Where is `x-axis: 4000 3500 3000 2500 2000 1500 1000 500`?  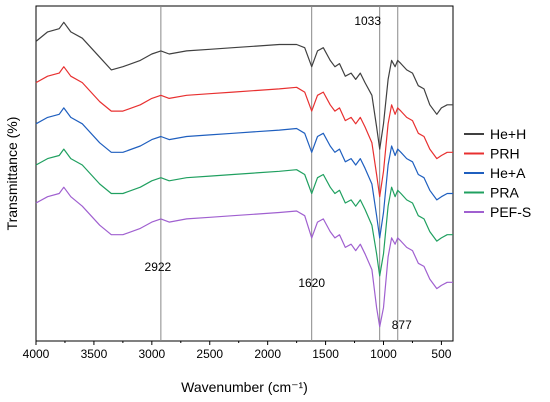
x-axis: 4000 3500 3000 2500 2000 1500 1000 500 is located at coordinates (237, 351).